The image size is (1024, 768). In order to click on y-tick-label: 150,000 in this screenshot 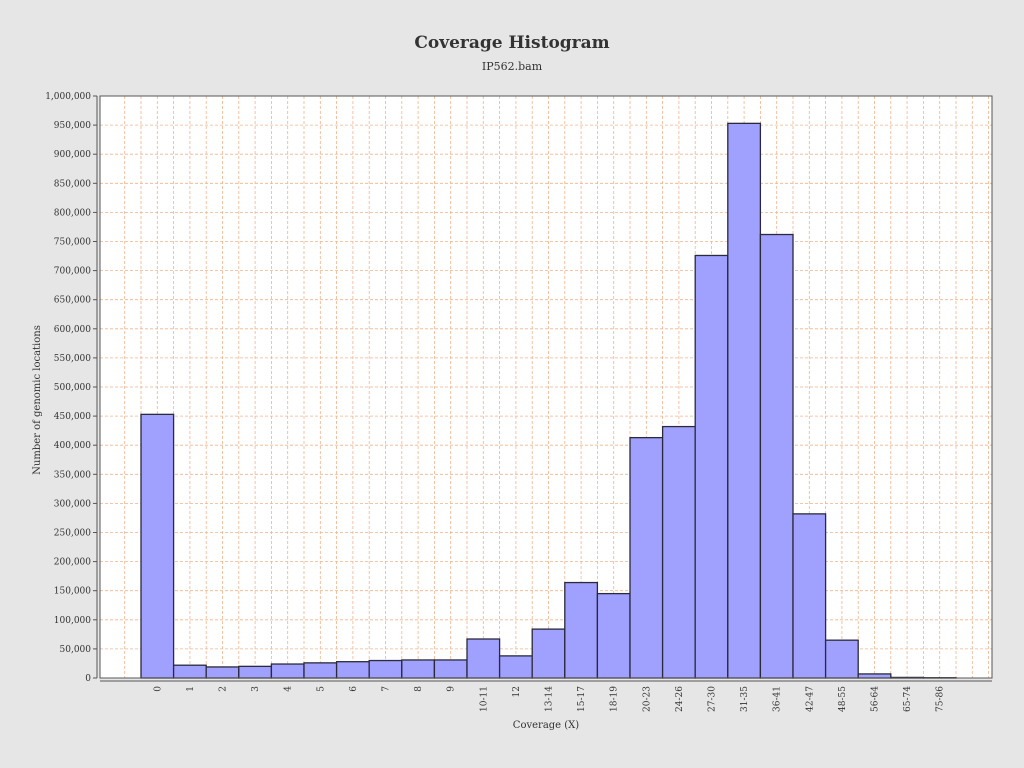, I will do `click(72, 592)`.